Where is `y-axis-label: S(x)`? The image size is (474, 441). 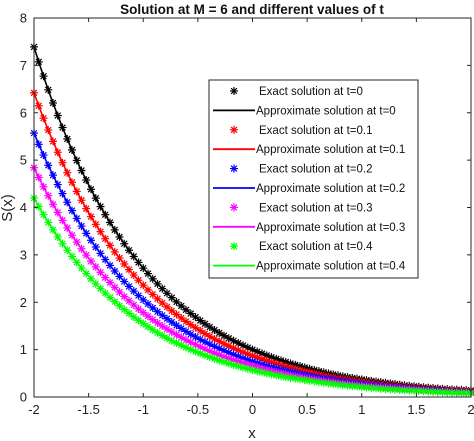 y-axis-label: S(x) is located at coordinates (8, 208).